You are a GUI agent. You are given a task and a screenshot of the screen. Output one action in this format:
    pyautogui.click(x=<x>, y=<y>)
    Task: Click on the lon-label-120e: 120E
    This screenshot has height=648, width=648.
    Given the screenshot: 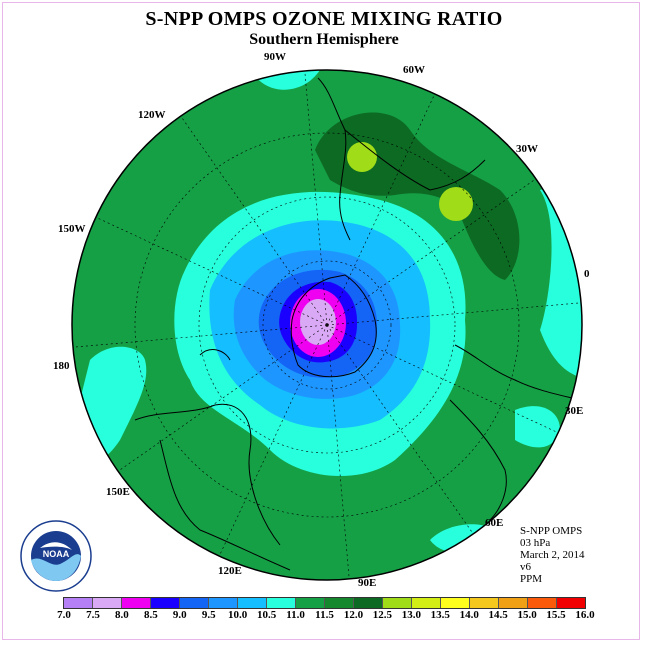 What is the action you would take?
    pyautogui.click(x=230, y=571)
    